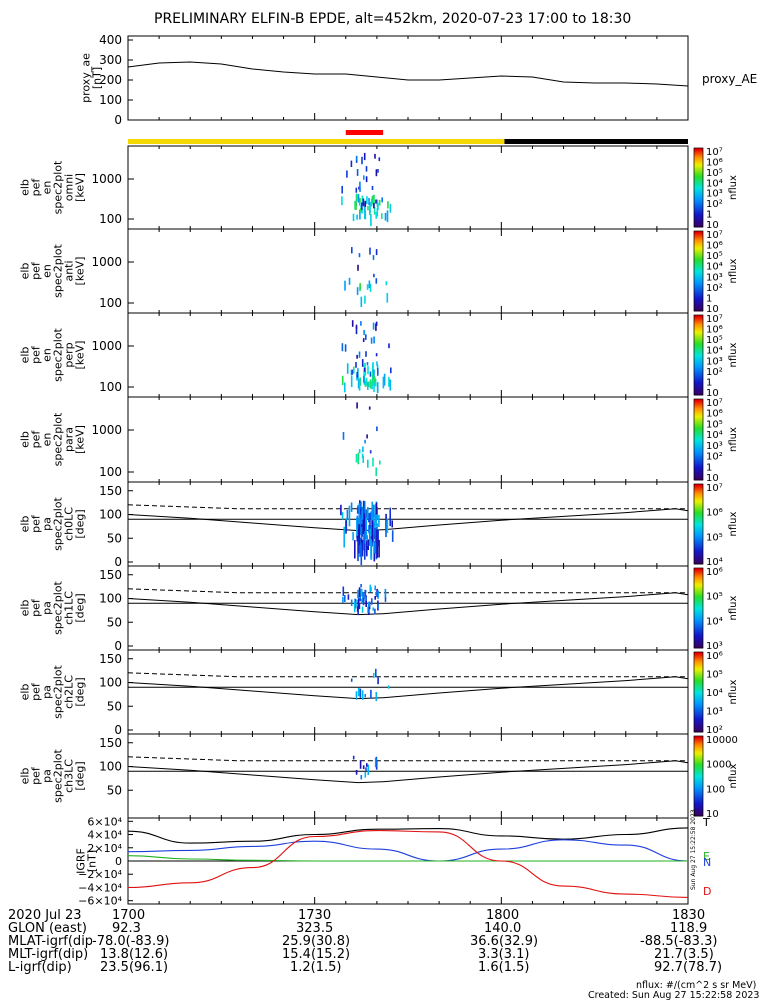 This screenshot has height=1002, width=775. What do you see at coordinates (714, 288) in the screenshot?
I see `colorbar-1-tick: 10²` at bounding box center [714, 288].